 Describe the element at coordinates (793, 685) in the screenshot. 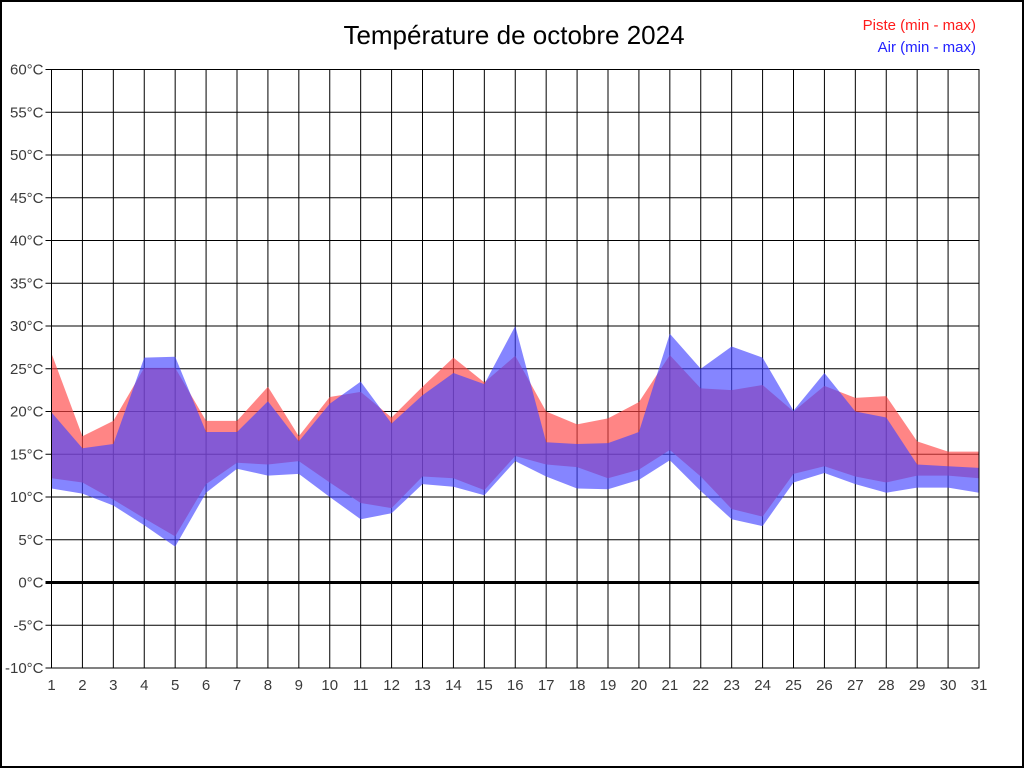

I see `x-axis-tick-label: 25` at that location.